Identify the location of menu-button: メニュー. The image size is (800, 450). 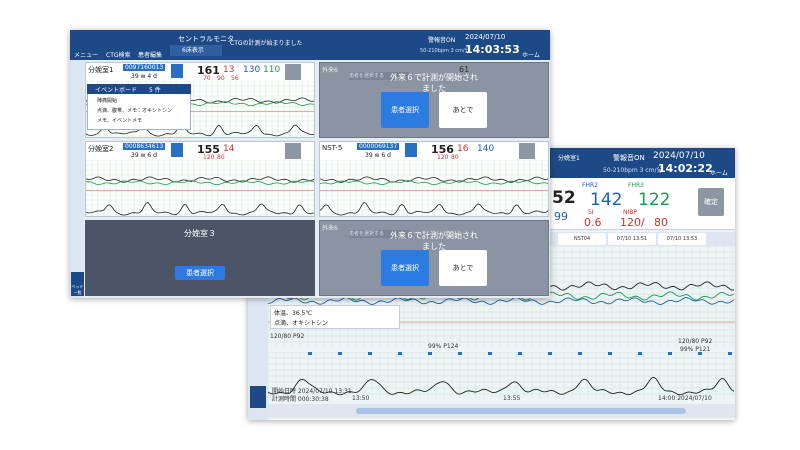
(86, 55).